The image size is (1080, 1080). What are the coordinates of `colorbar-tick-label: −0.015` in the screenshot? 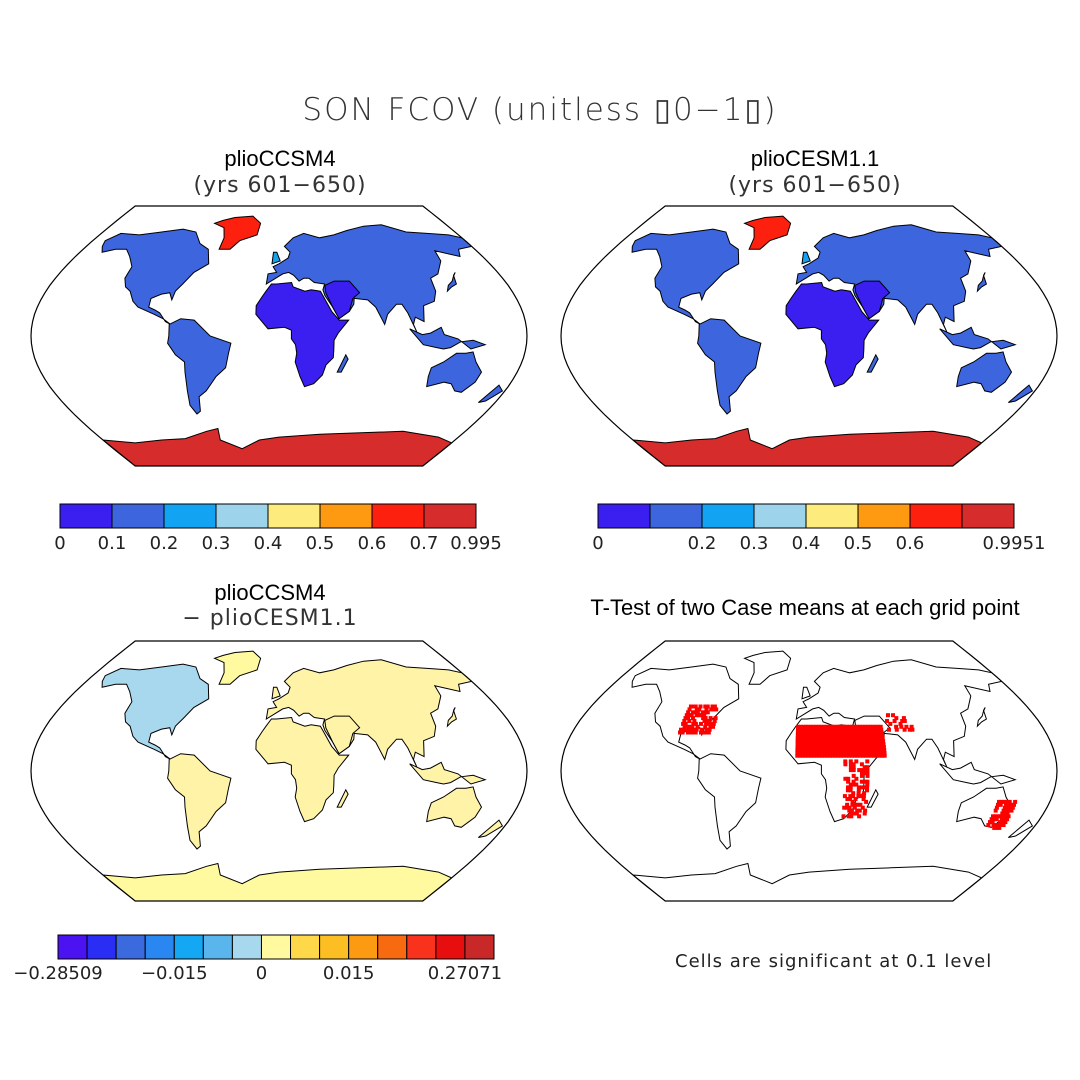 It's located at (174, 973).